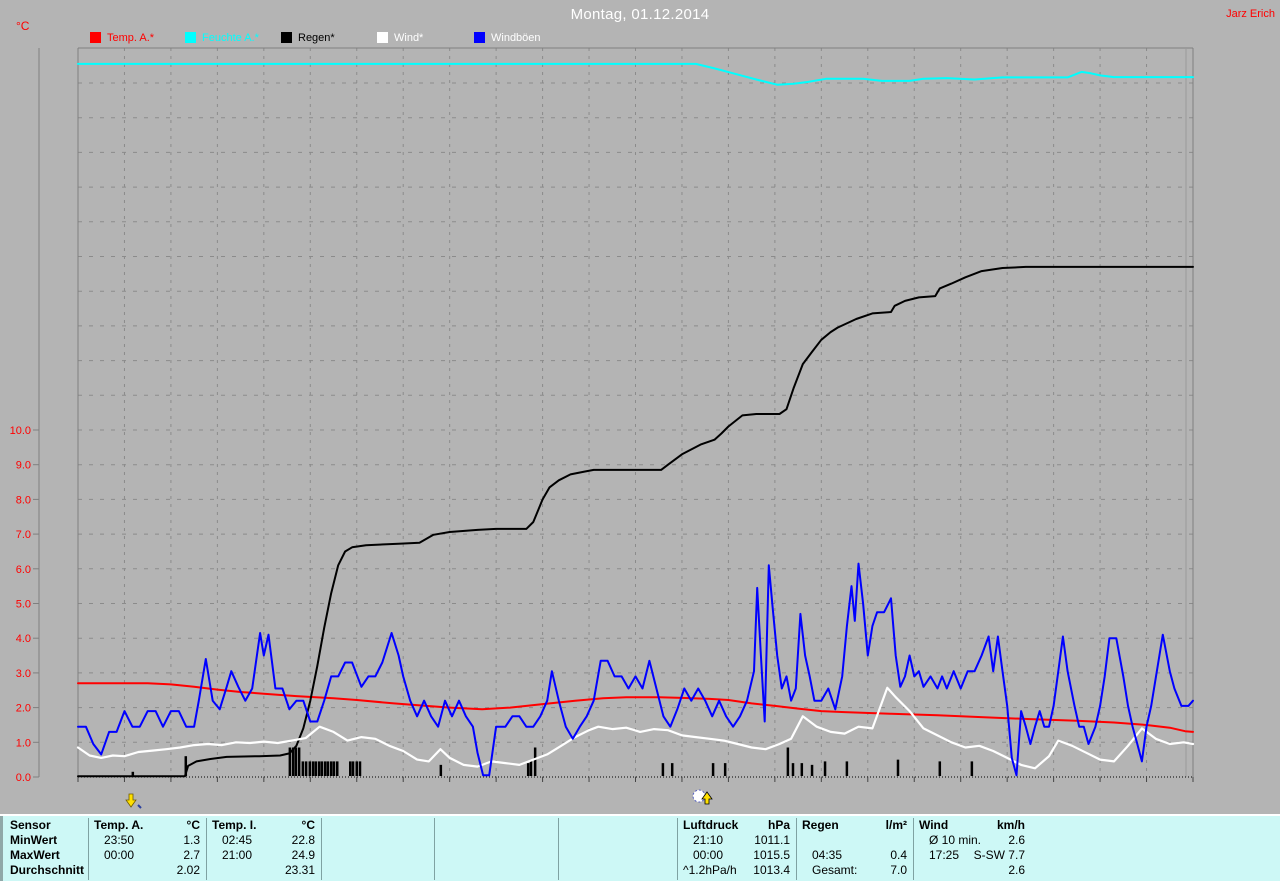 This screenshot has height=881, width=1280. Describe the element at coordinates (23, 535) in the screenshot. I see `y-tick-label: 7.0` at that location.